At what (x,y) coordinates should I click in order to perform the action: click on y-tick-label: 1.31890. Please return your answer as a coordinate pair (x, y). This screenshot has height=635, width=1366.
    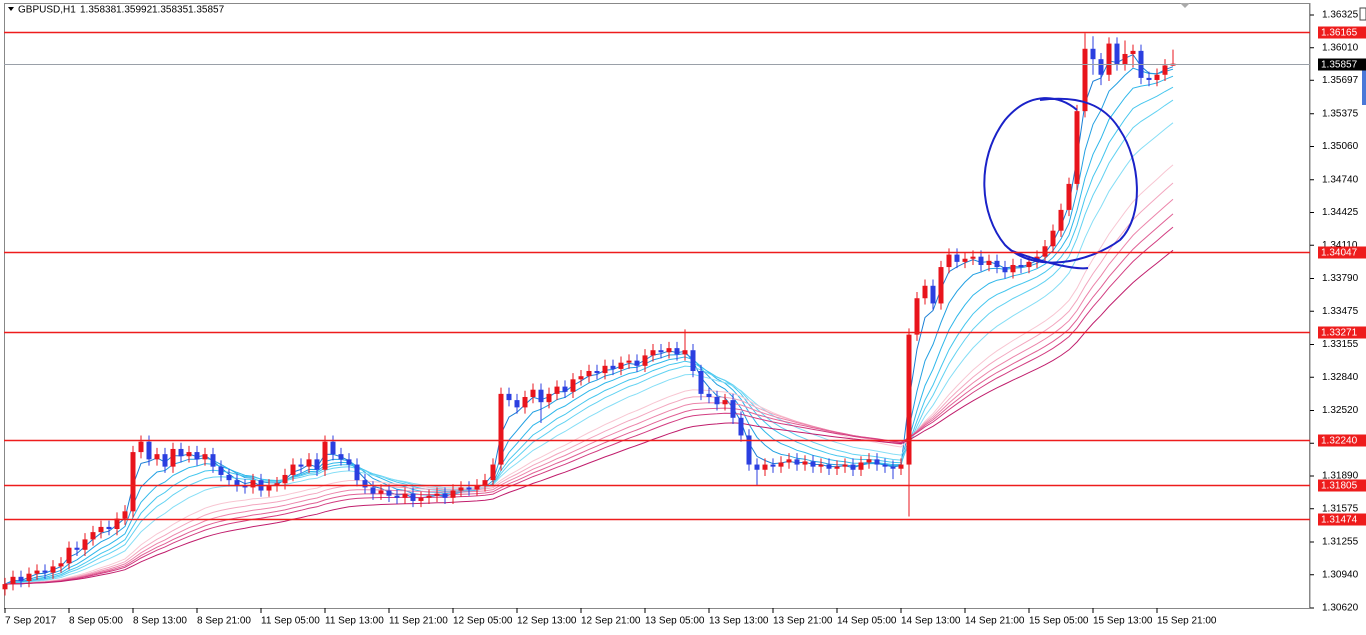
    Looking at the image, I should click on (1340, 476).